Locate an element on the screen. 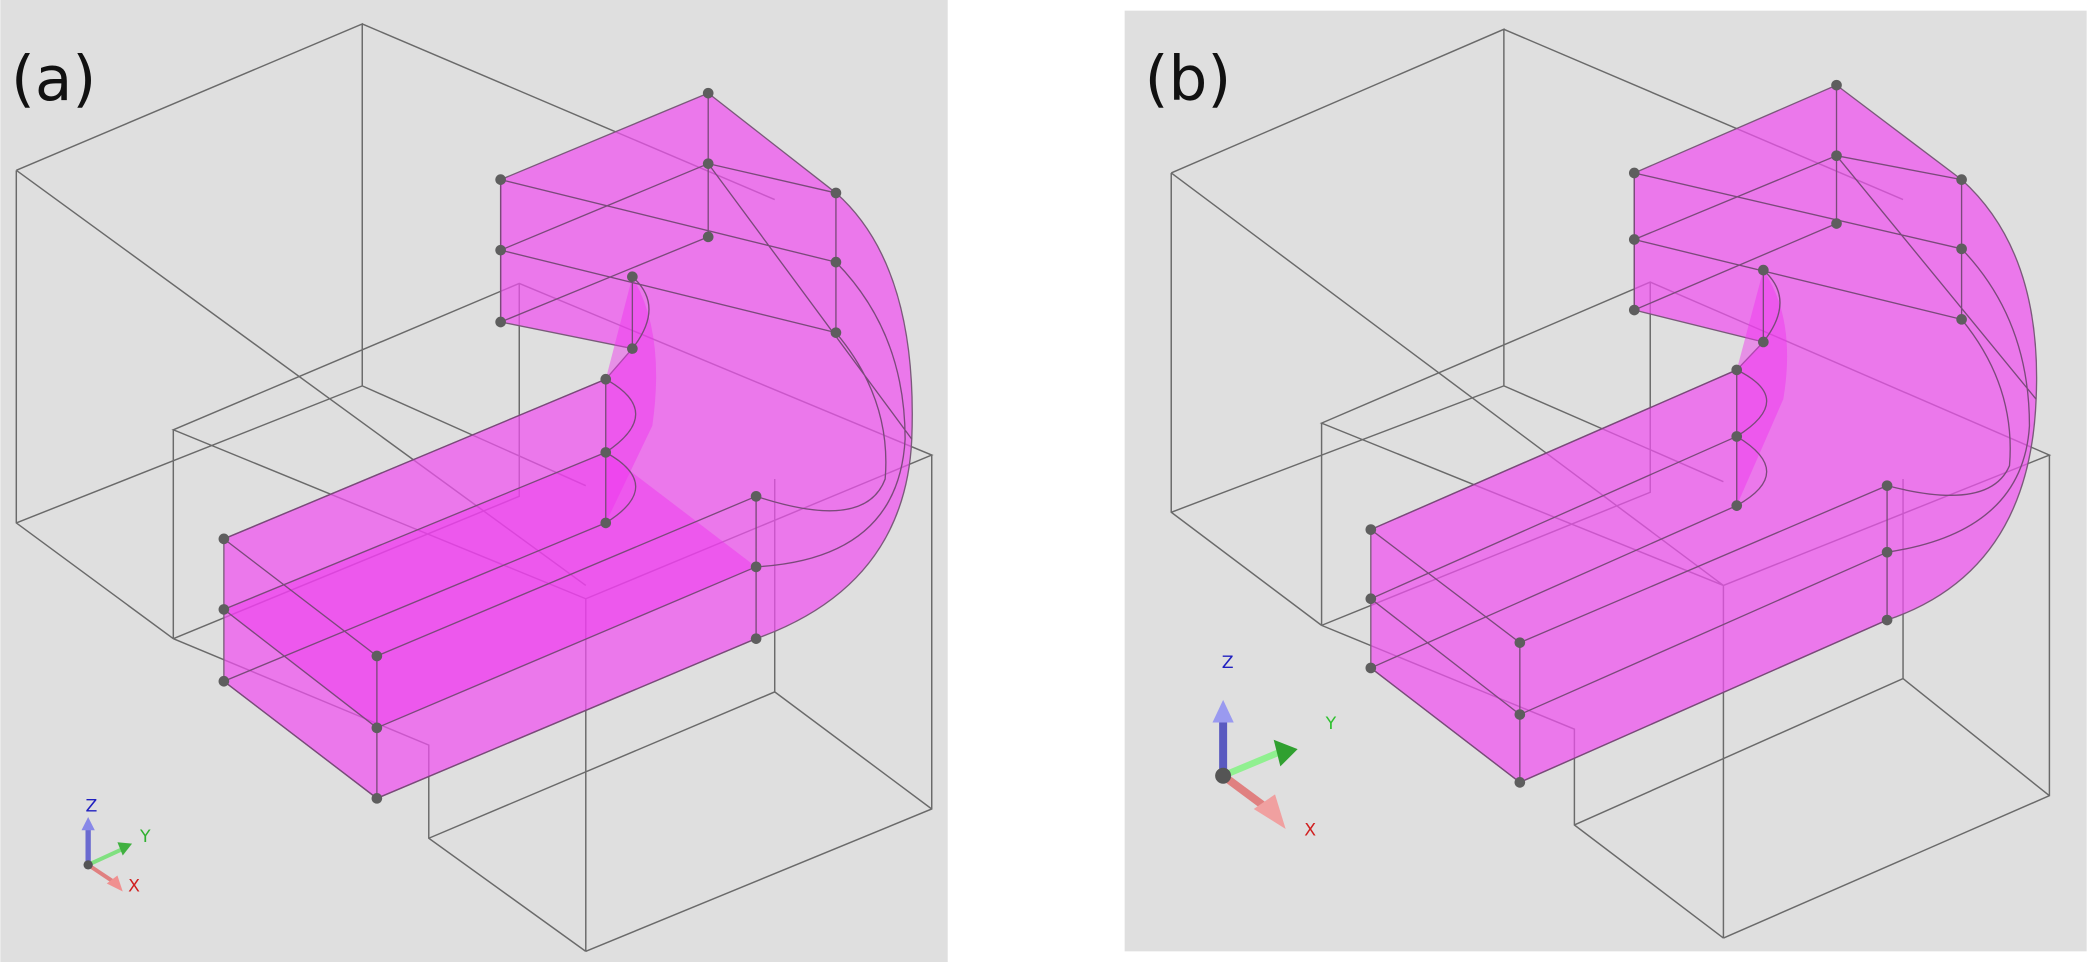  panel-label: (a) is located at coordinates (53, 79).